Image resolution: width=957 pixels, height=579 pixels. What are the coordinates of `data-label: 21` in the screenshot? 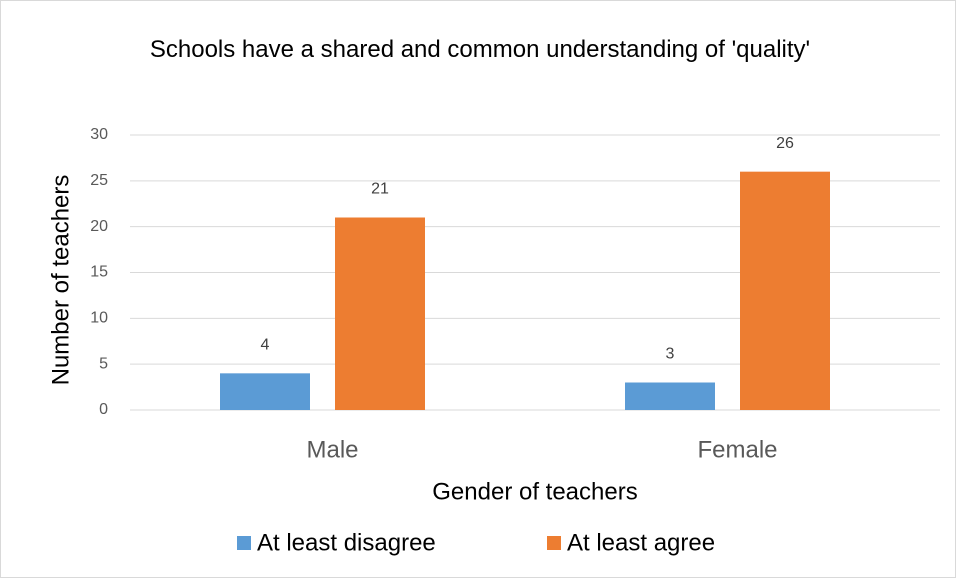 It's located at (380, 189).